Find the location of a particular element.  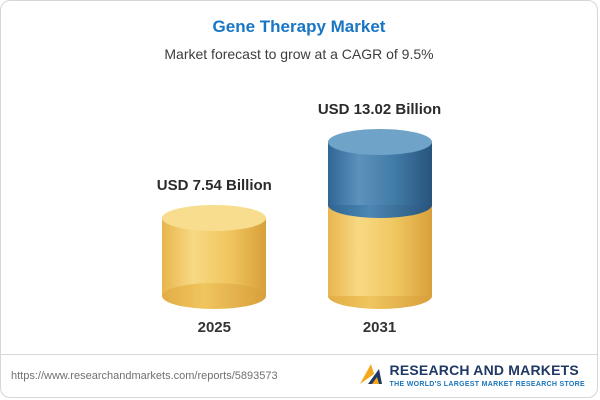

cylinder-2025-bottom-cap is located at coordinates (214, 296).